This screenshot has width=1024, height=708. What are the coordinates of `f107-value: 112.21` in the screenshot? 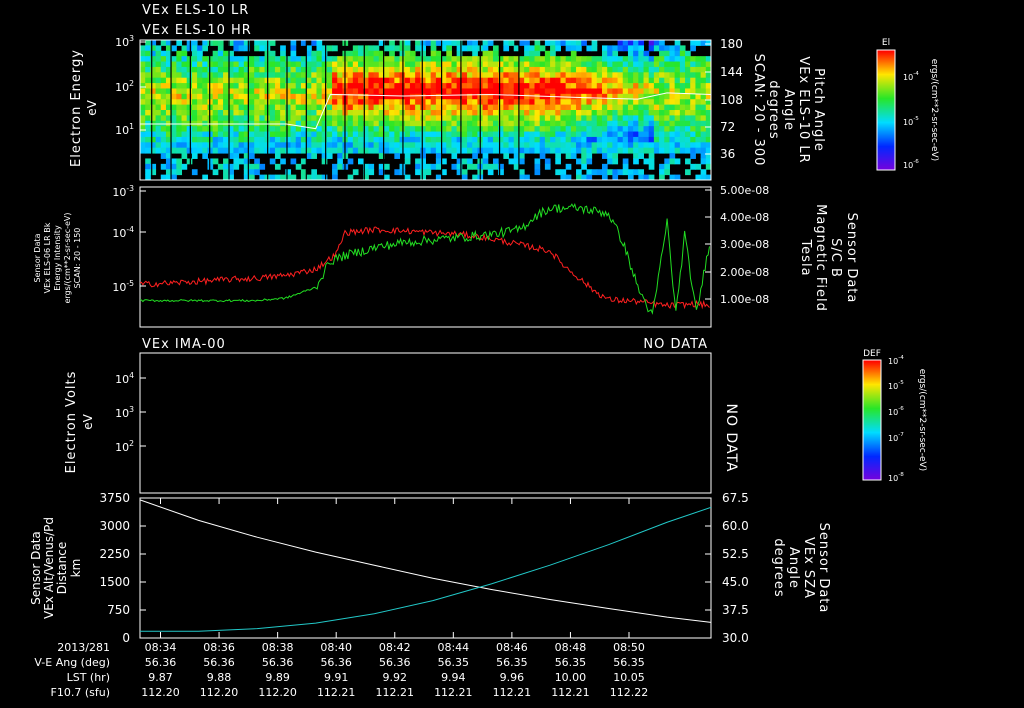 It's located at (512, 692).